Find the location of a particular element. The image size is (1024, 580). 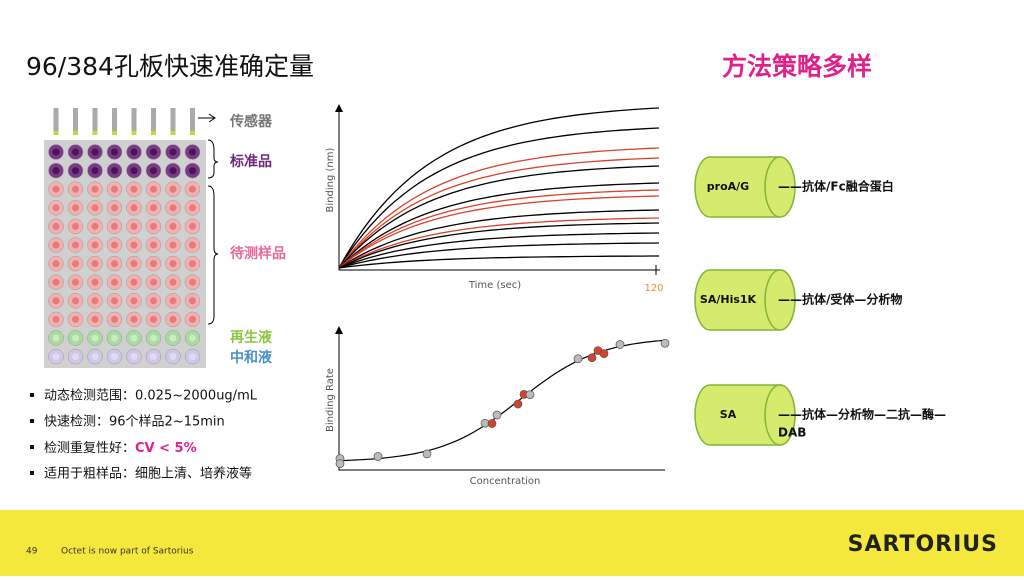

sensor-label: proA/G is located at coordinates (728, 186).